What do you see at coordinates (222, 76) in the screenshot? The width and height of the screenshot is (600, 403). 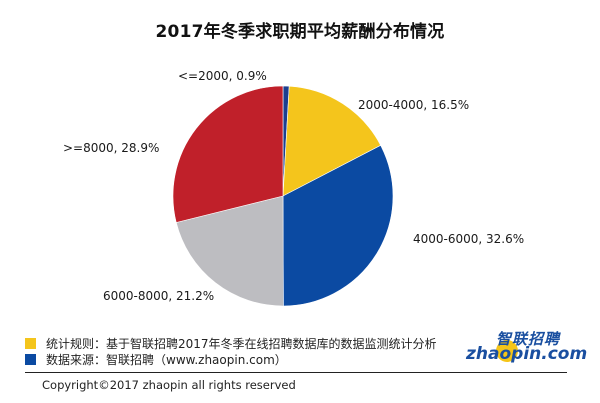 I see `slice-label-lte-2000: <=2000, 0.9%` at bounding box center [222, 76].